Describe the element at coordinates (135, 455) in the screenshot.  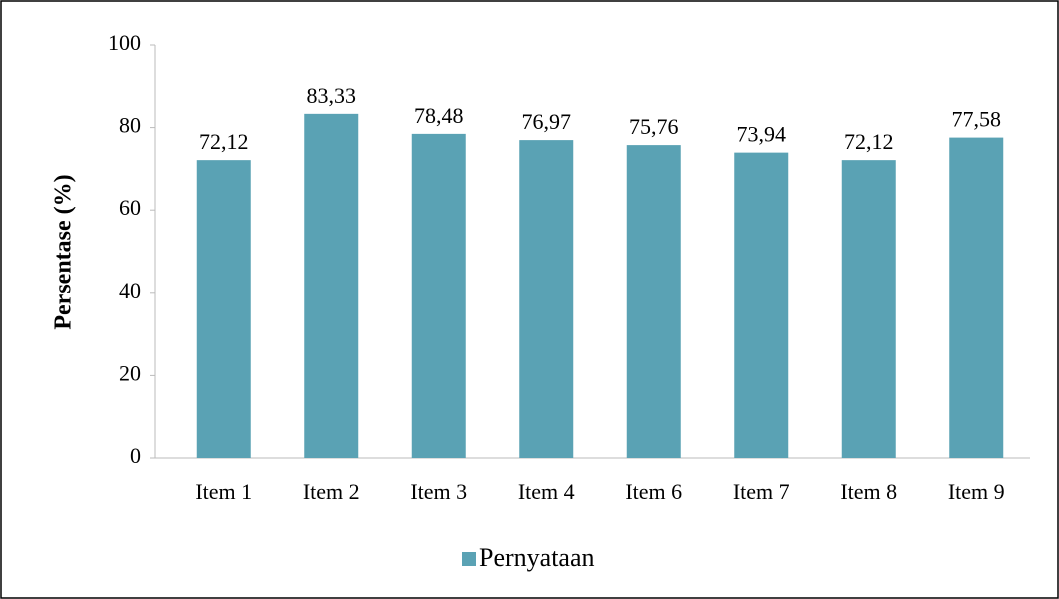
I see `y-tick-label: 0` at that location.